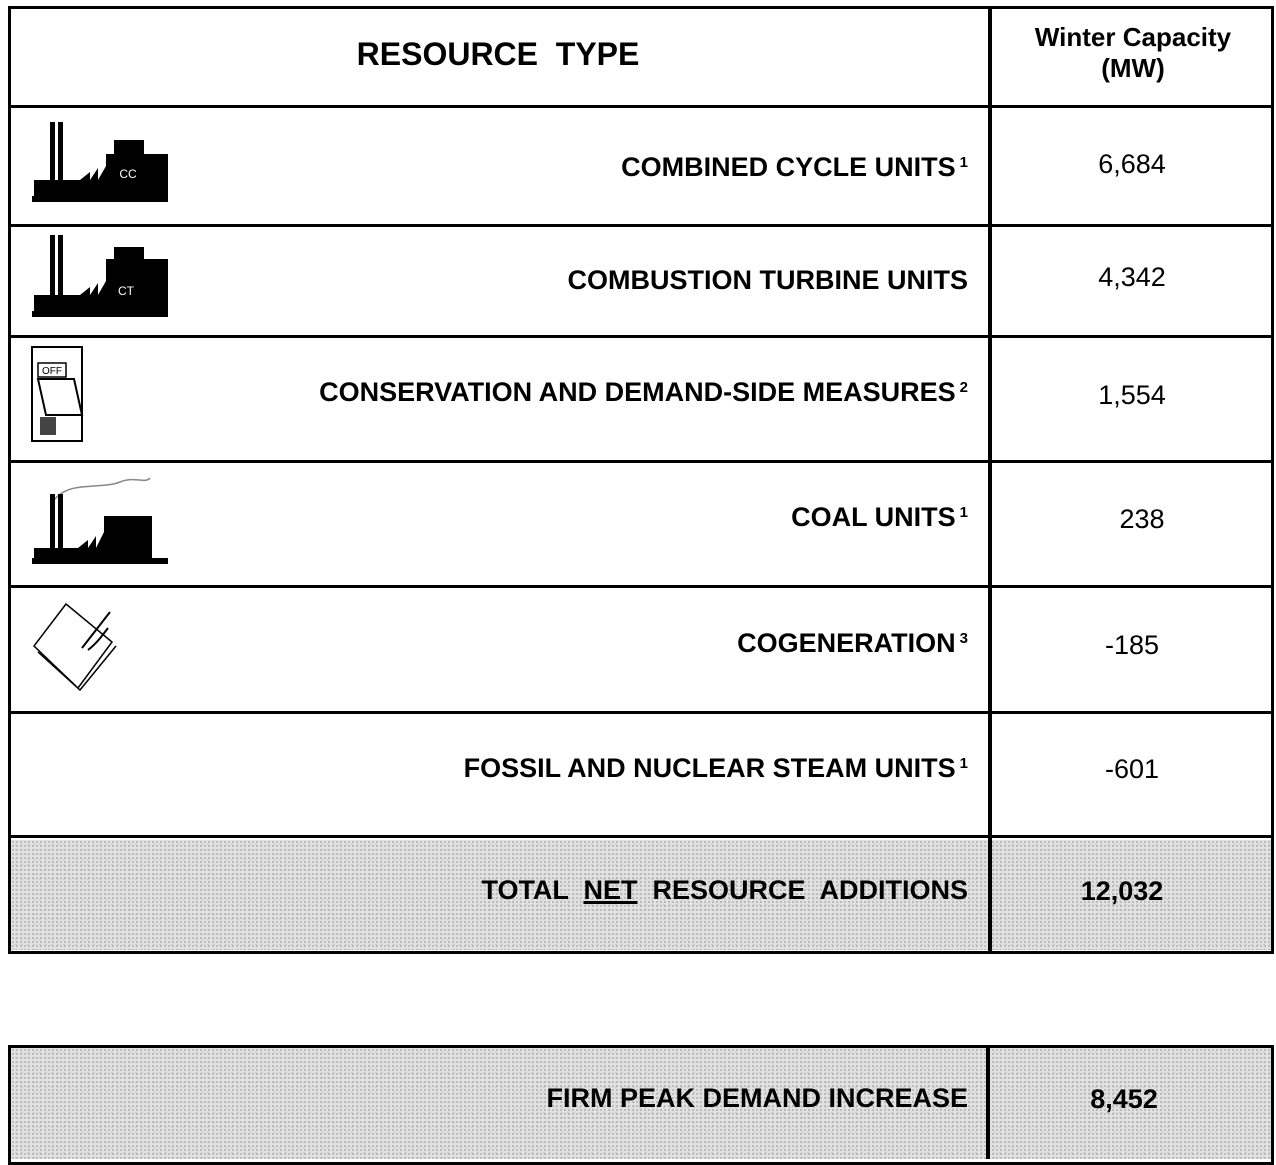  Describe the element at coordinates (1122, 891) in the screenshot. I see `total-value: 12,032` at that location.